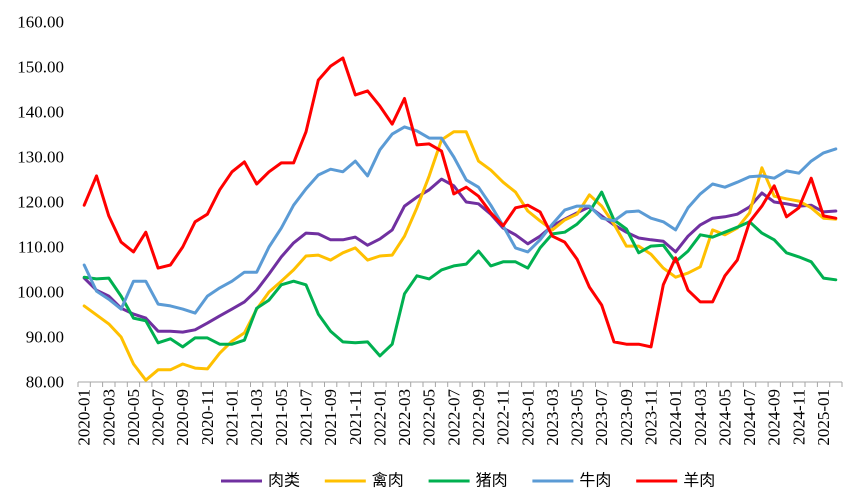 The image size is (864, 503). Describe the element at coordinates (40, 112) in the screenshot. I see `y-tick-label: 140.00` at that location.